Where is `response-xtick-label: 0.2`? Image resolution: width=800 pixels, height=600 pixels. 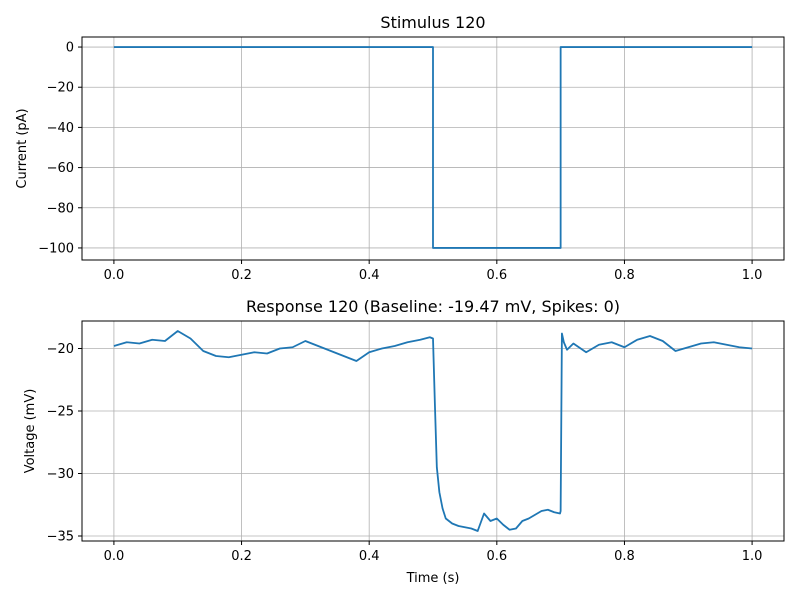
response-xtick-label: 0.2 is located at coordinates (241, 556).